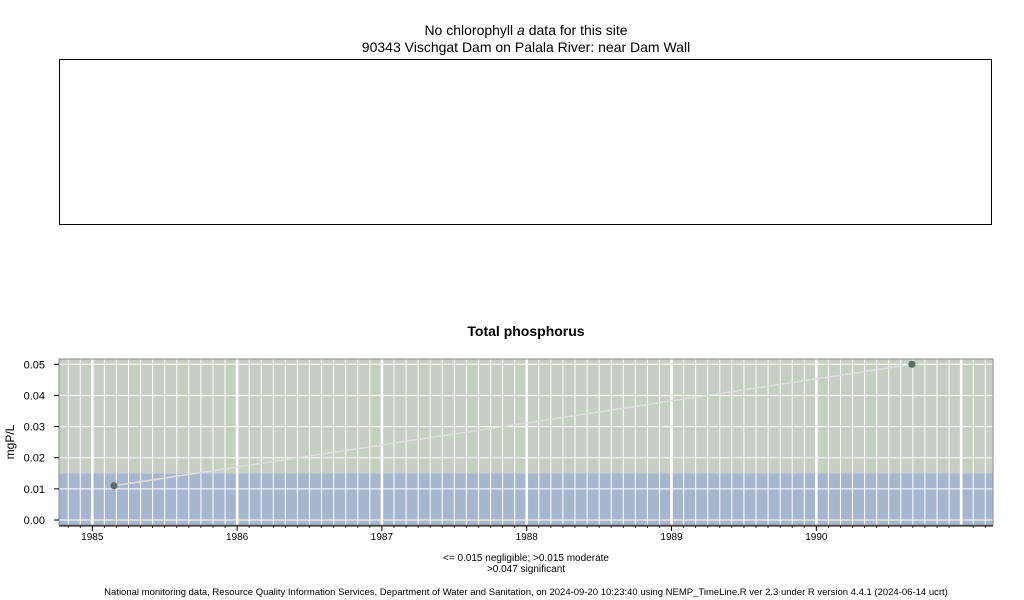  Describe the element at coordinates (816, 537) in the screenshot. I see `x-tick-label: 1990` at that location.